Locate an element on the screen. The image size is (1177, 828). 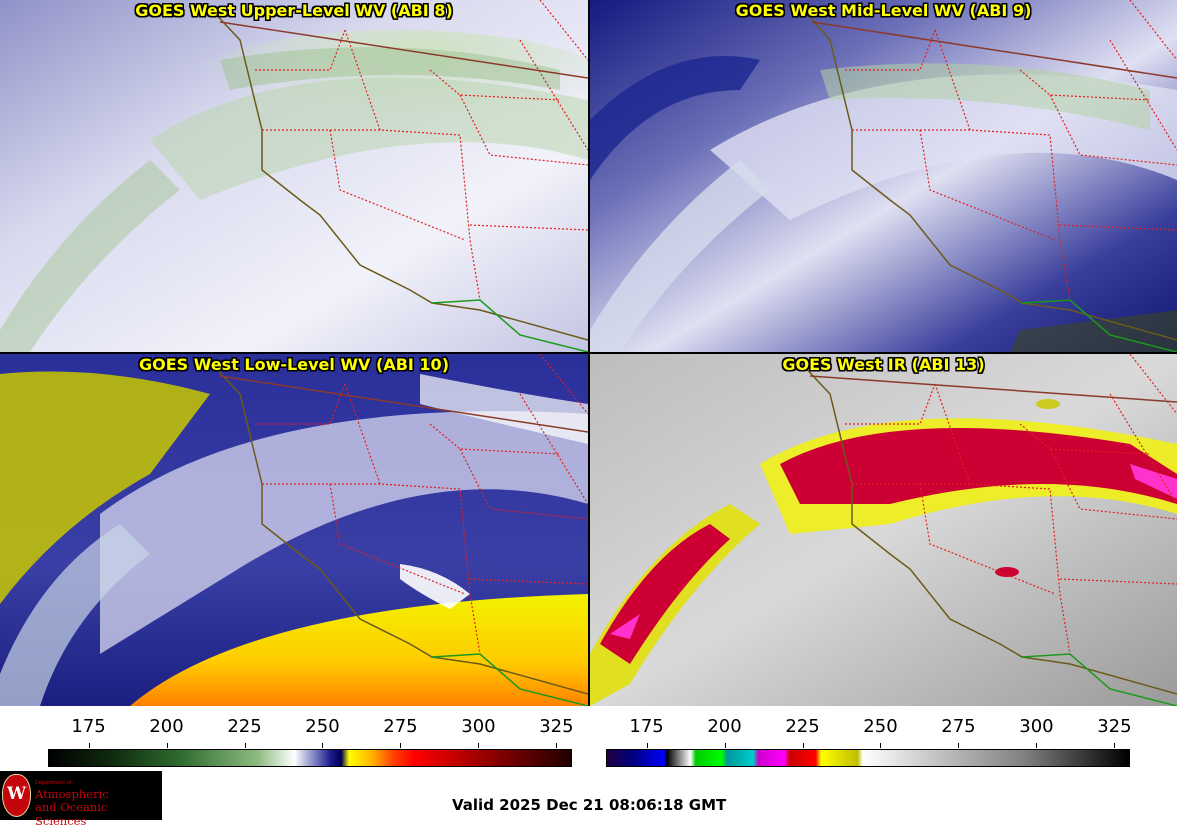
wv-scale-tick-label: 325 is located at coordinates (556, 726).